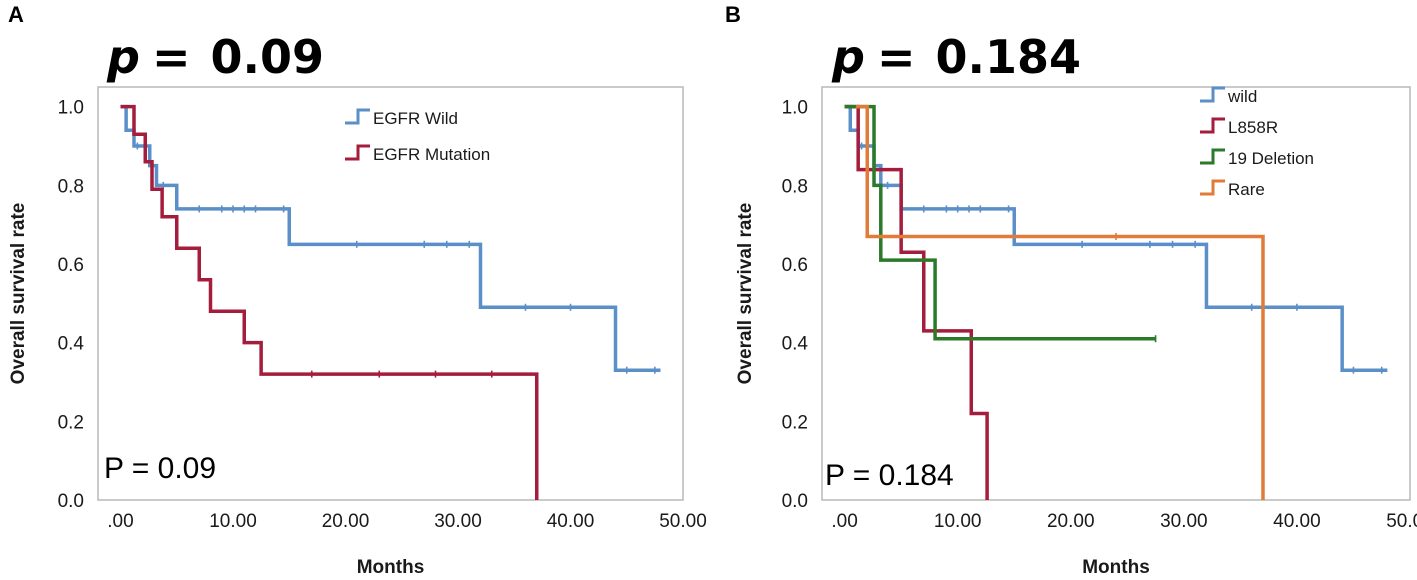 The width and height of the screenshot is (1417, 580). Describe the element at coordinates (1297, 521) in the screenshot. I see `pb-x-tick-label: 40.00` at that location.